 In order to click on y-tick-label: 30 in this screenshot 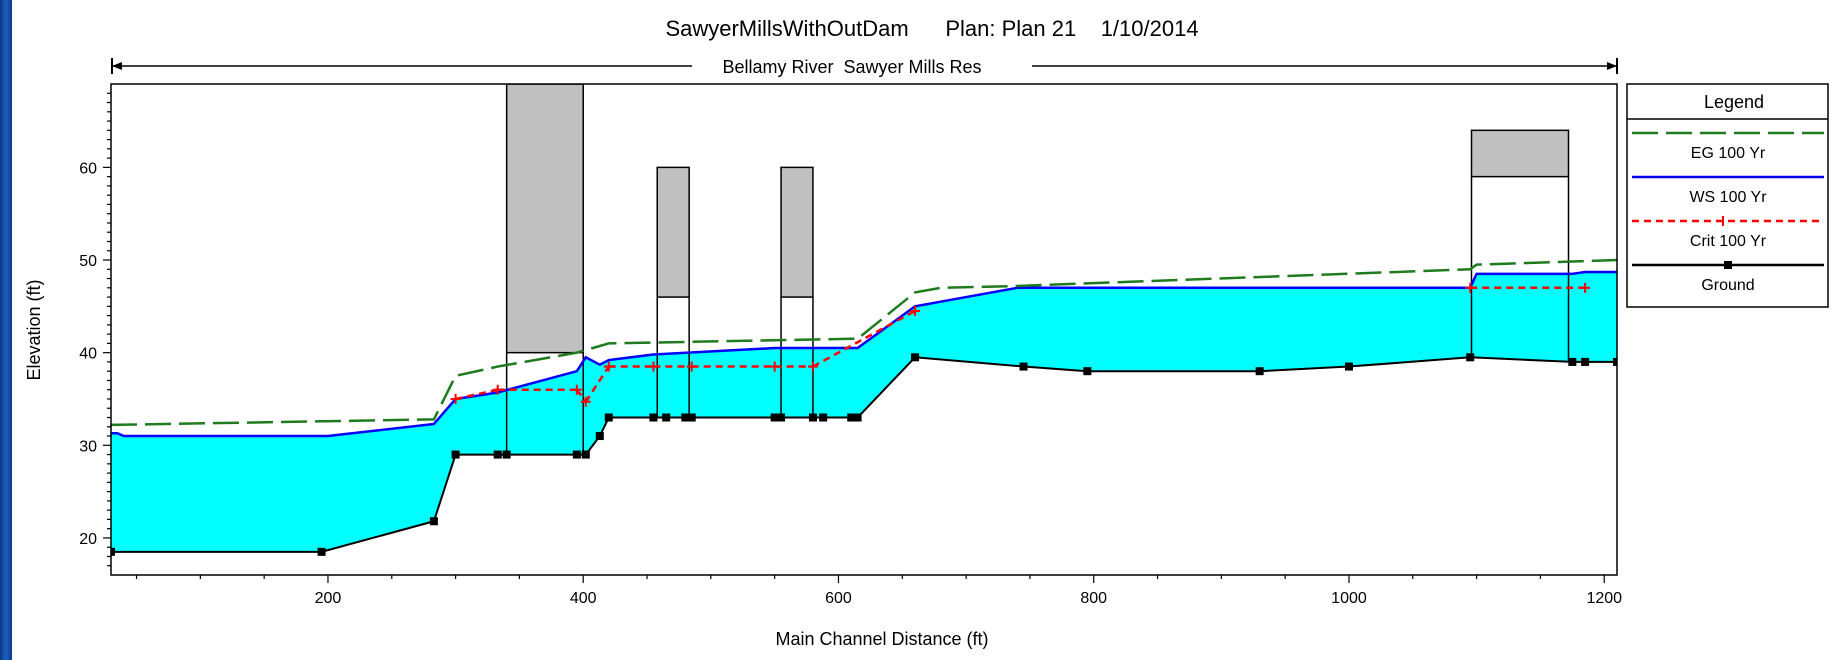, I will do `click(88, 446)`.